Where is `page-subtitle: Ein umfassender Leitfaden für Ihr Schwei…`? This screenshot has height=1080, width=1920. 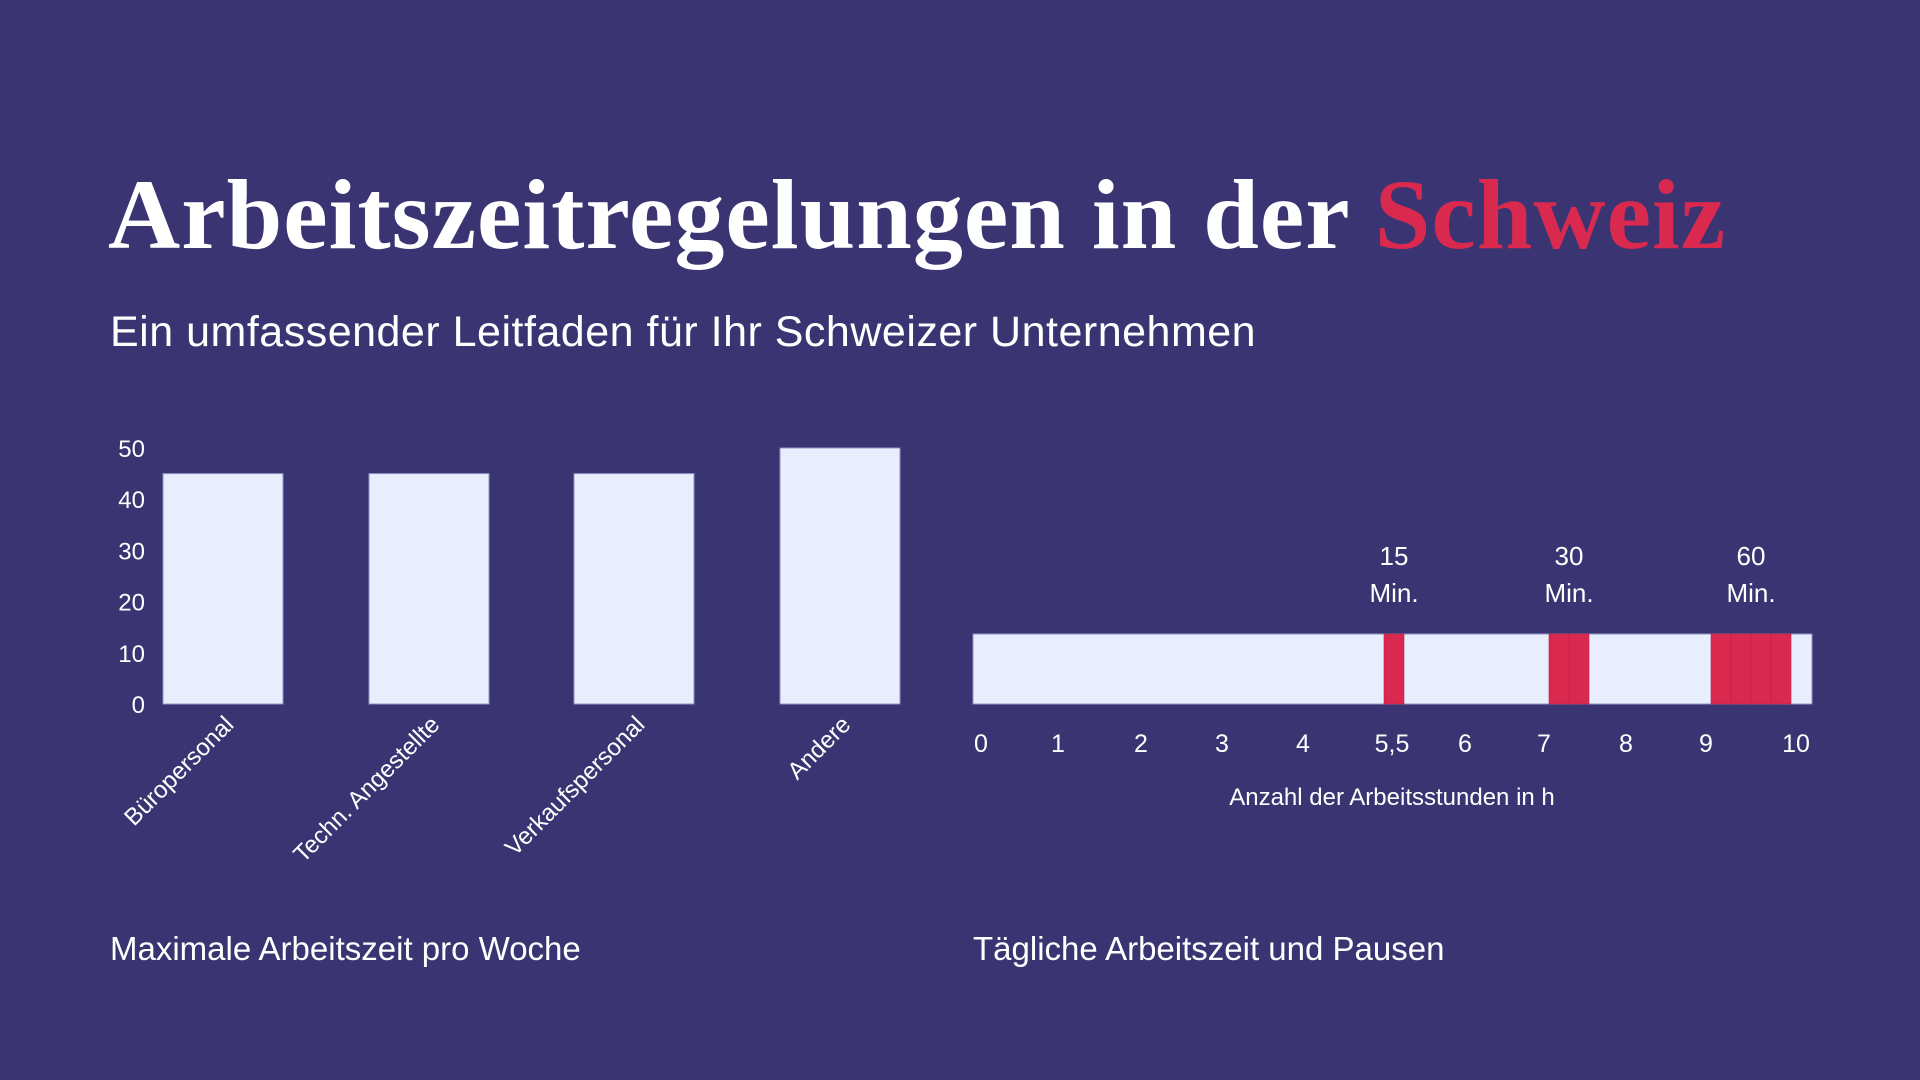 page-subtitle: Ein umfassender Leitfaden für Ihr Schwei… is located at coordinates (683, 332).